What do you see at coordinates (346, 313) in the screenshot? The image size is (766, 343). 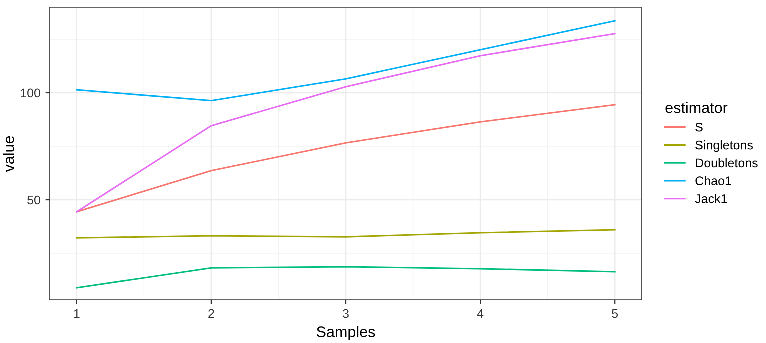 I see `x-tick-label: 3` at bounding box center [346, 313].